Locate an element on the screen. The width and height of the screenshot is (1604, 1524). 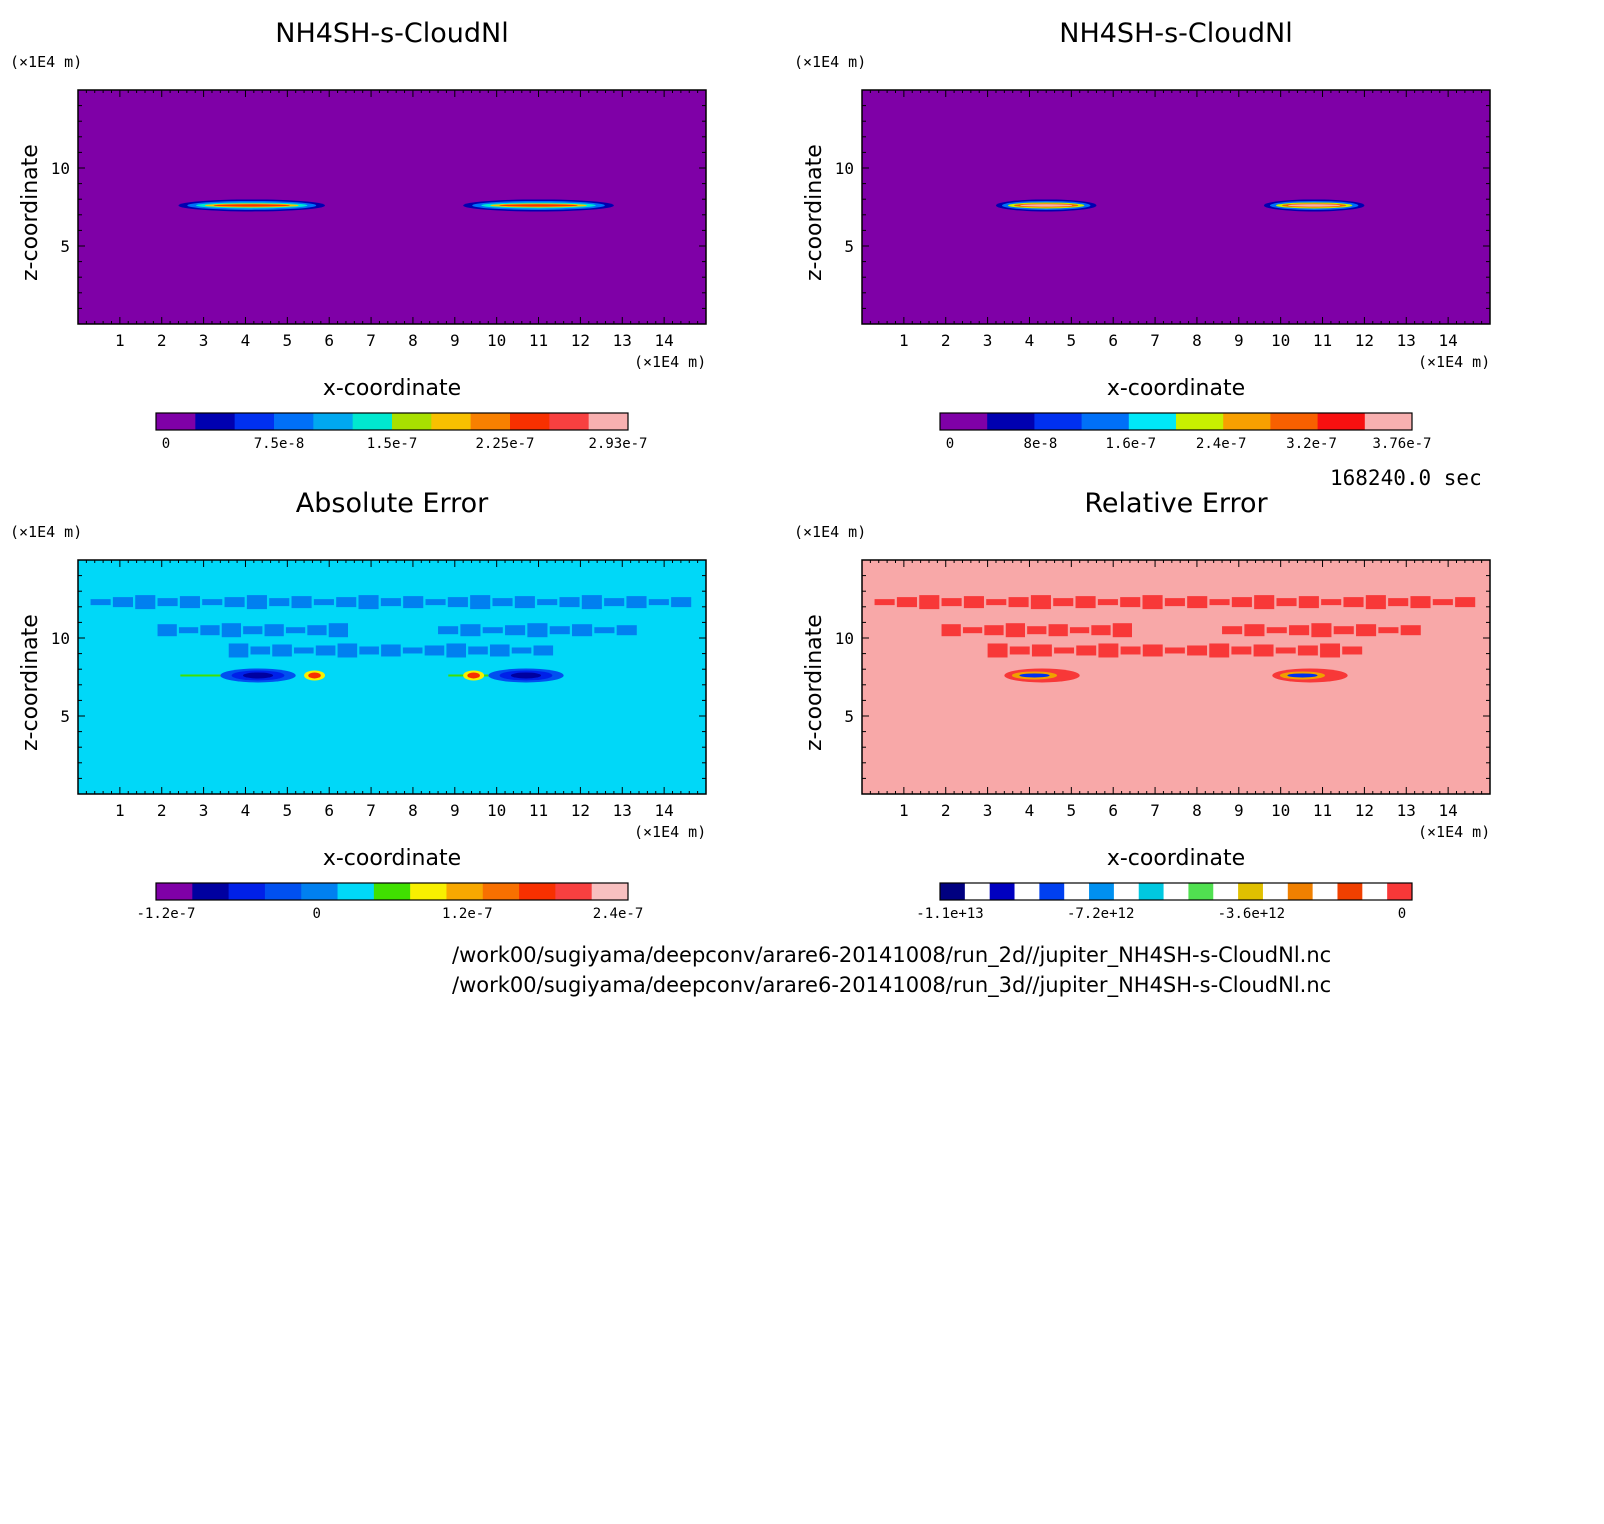
chart-title: Relative Error is located at coordinates (1176, 503).